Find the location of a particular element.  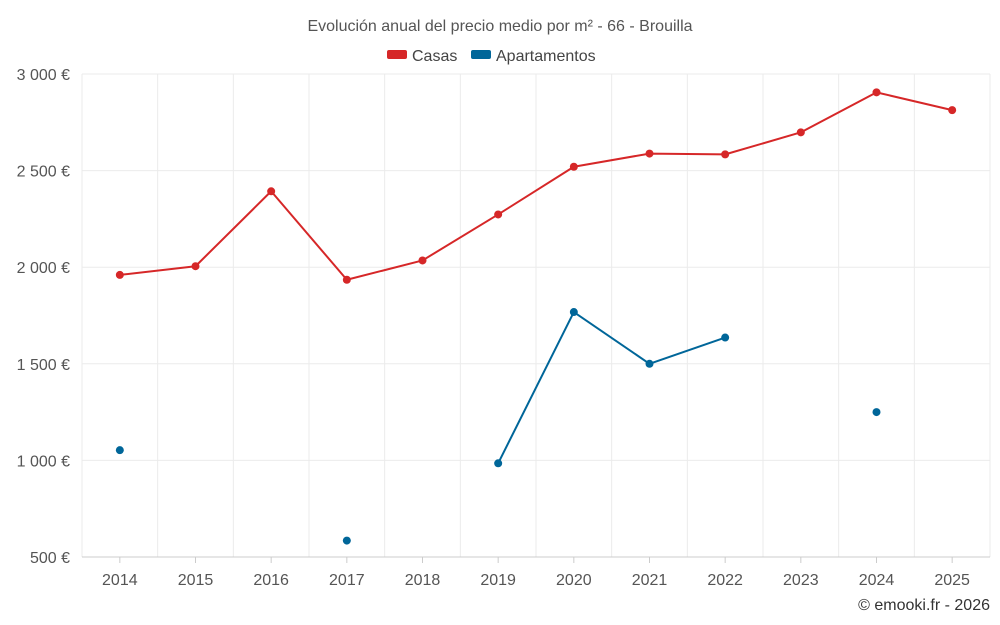

y-tick-label: 3 000 € is located at coordinates (43, 75).